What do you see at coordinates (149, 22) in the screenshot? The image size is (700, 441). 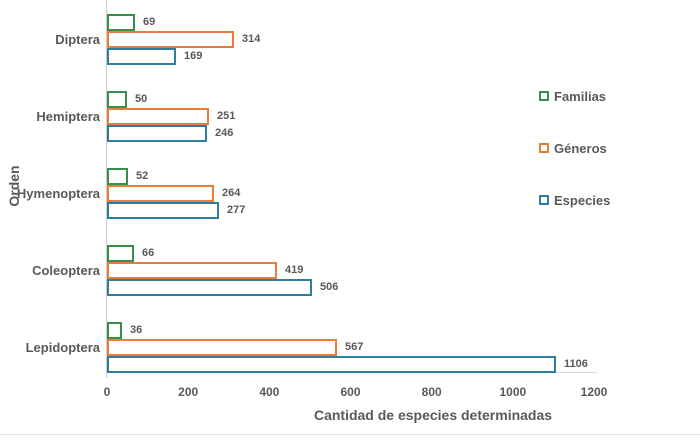 I see `bar-value-label: 69` at bounding box center [149, 22].